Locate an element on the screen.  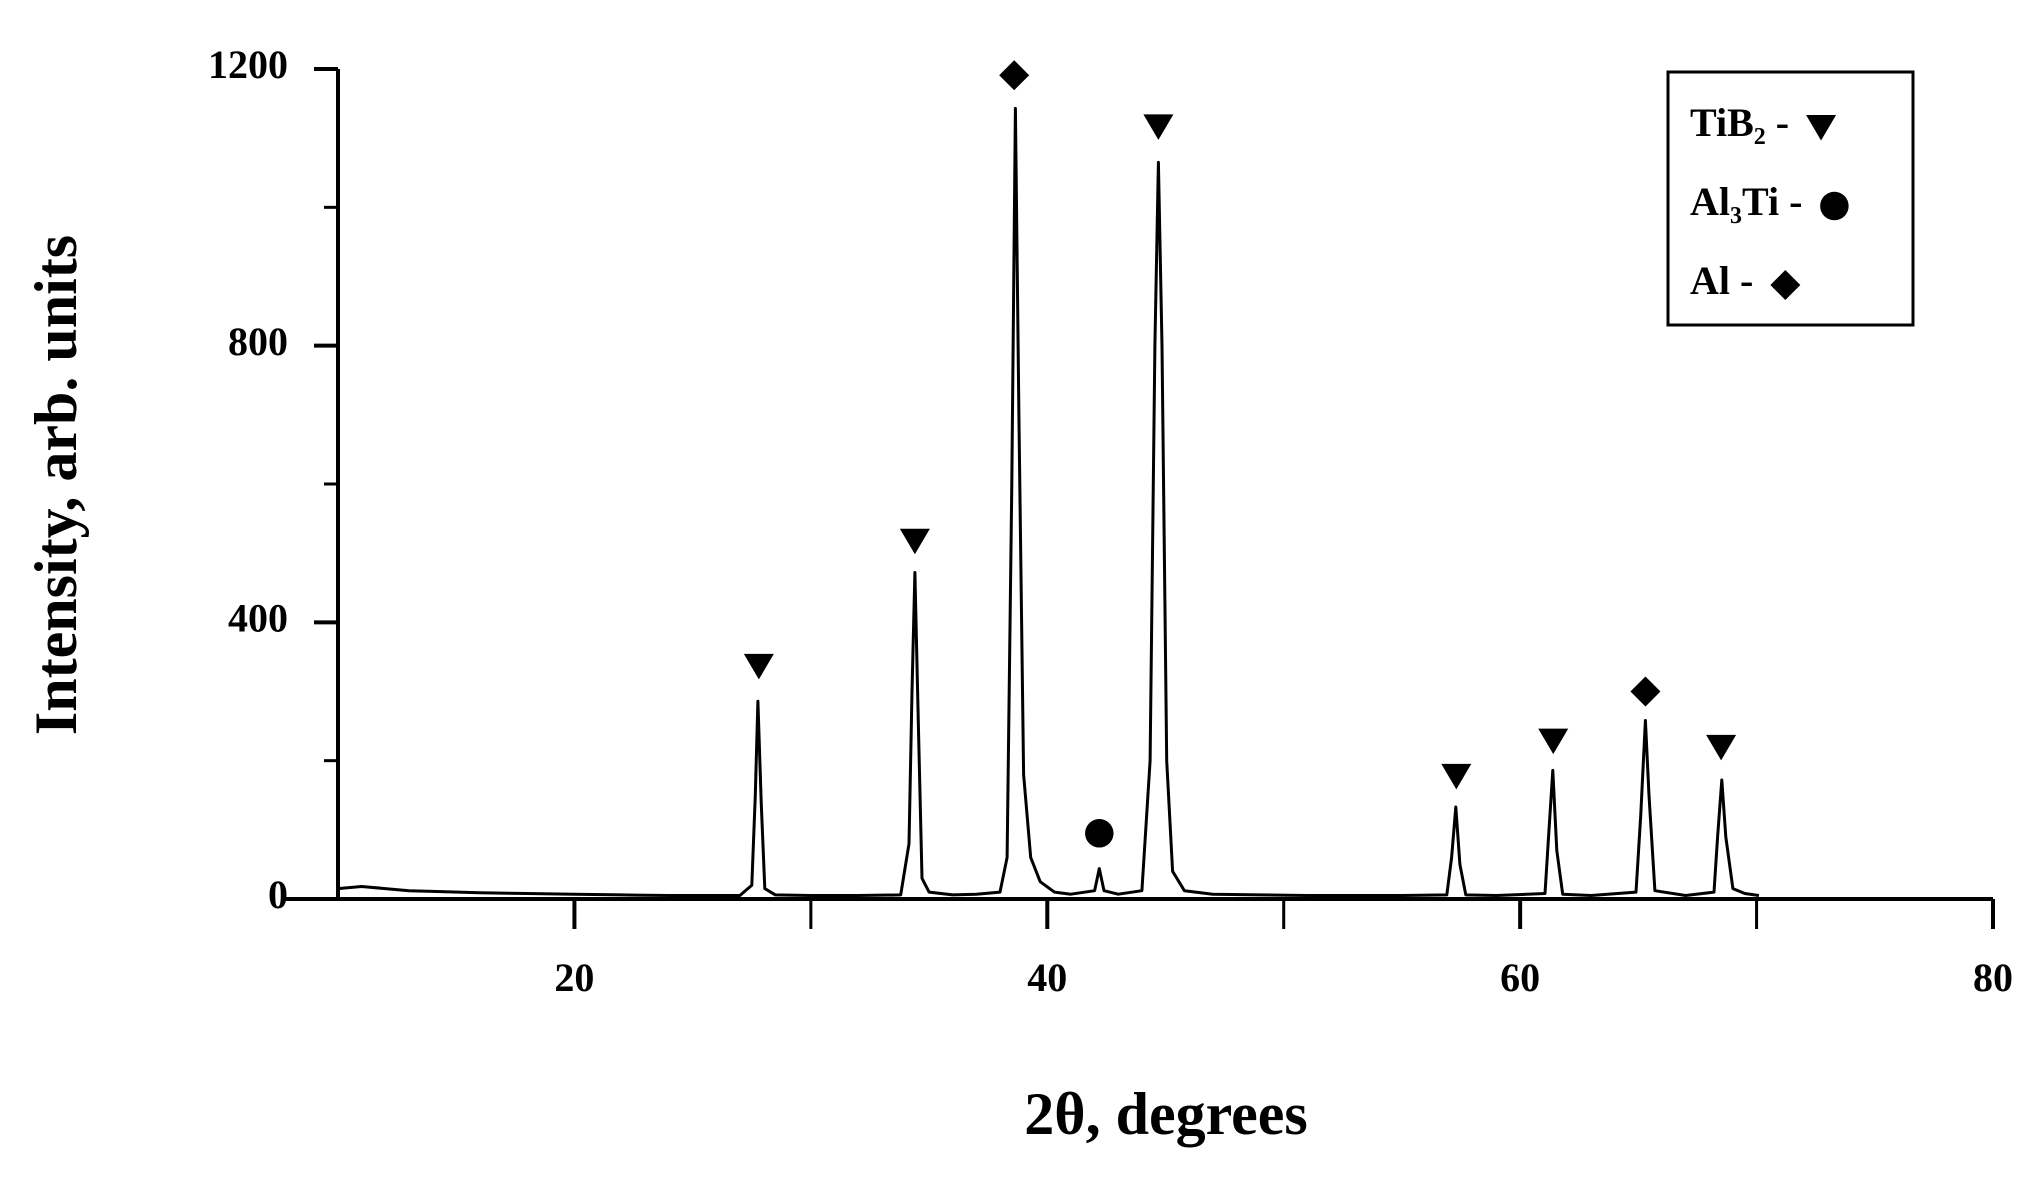
x-tick-label: 40 is located at coordinates (1047, 977).